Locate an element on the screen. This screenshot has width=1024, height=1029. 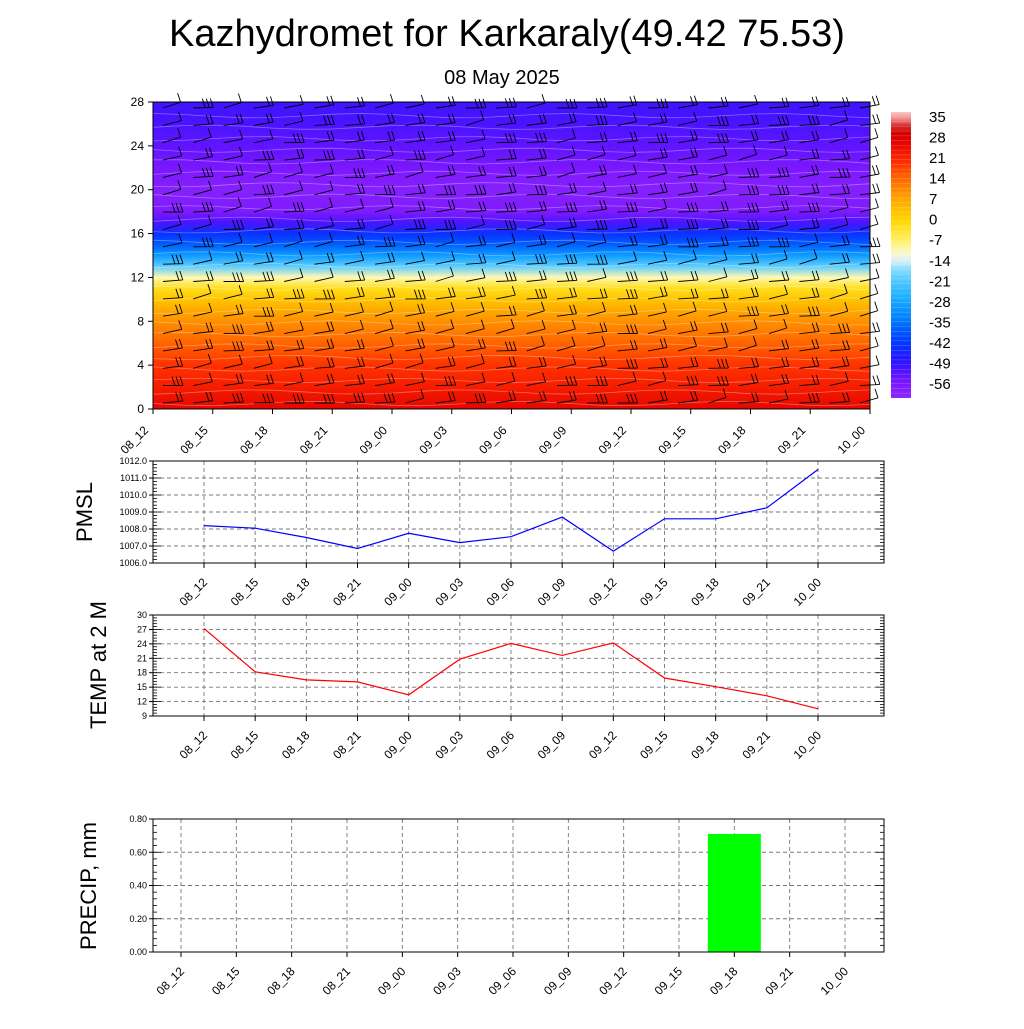
x-tick-label: 09_12 is located at coordinates (613, 981).